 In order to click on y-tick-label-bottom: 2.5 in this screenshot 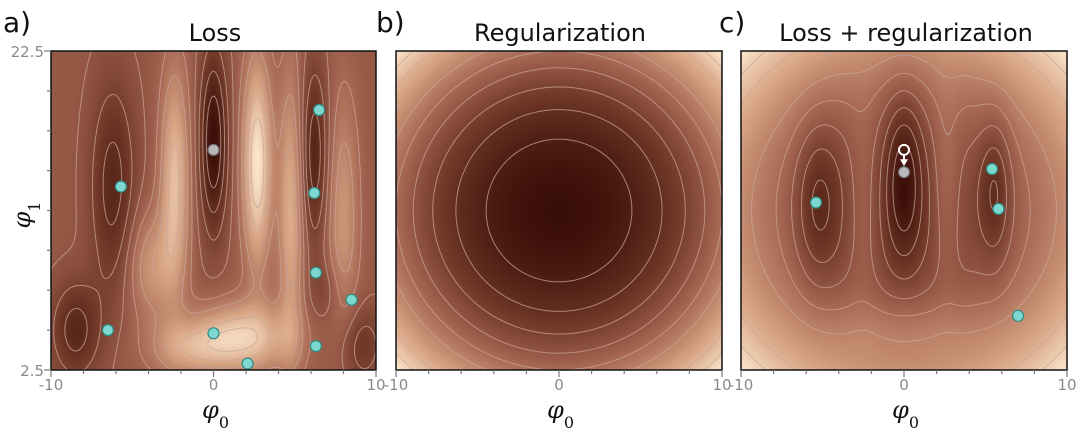, I will do `click(32, 371)`.